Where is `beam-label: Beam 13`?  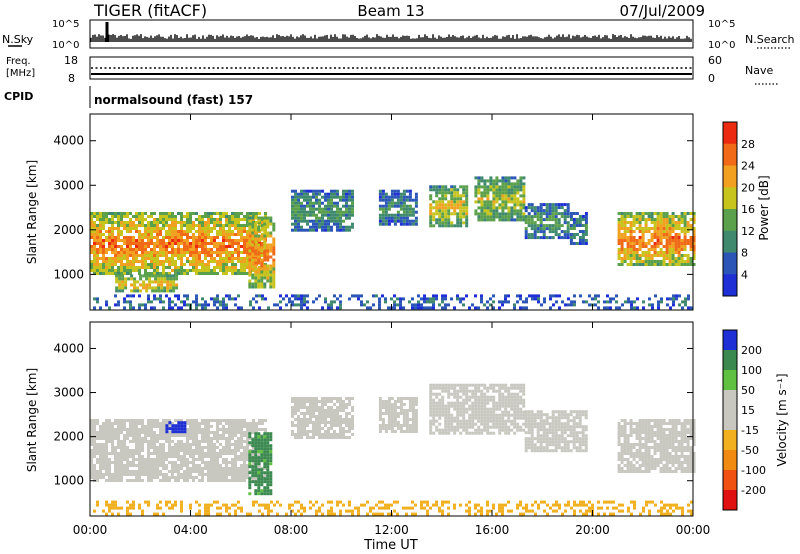
beam-label: Beam 13 is located at coordinates (390, 11).